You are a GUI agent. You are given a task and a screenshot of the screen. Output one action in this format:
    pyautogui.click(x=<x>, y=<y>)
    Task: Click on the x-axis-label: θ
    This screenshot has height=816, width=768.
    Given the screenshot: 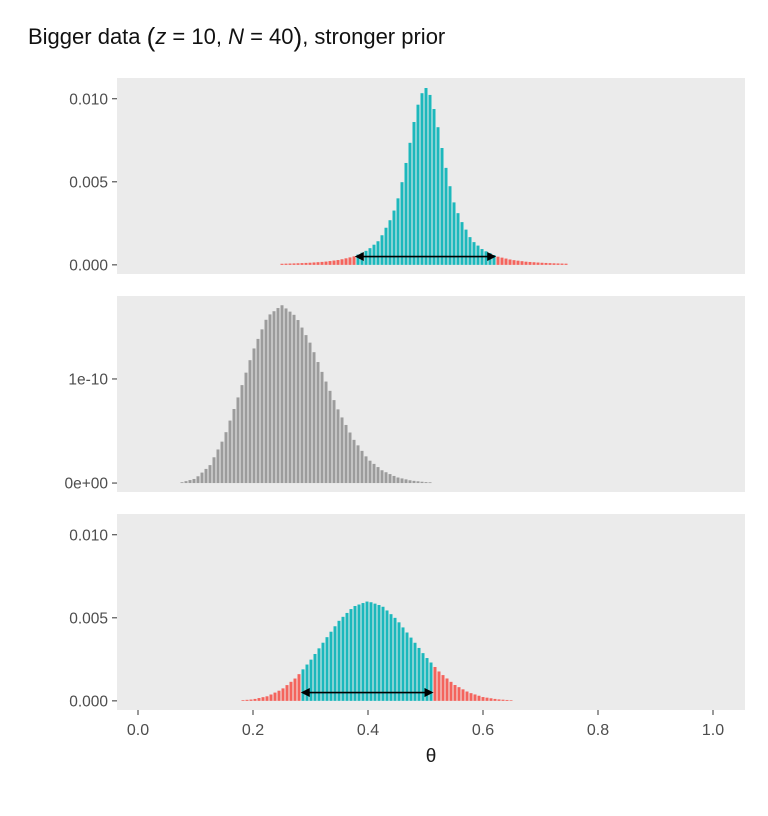 What is the action you would take?
    pyautogui.click(x=431, y=756)
    